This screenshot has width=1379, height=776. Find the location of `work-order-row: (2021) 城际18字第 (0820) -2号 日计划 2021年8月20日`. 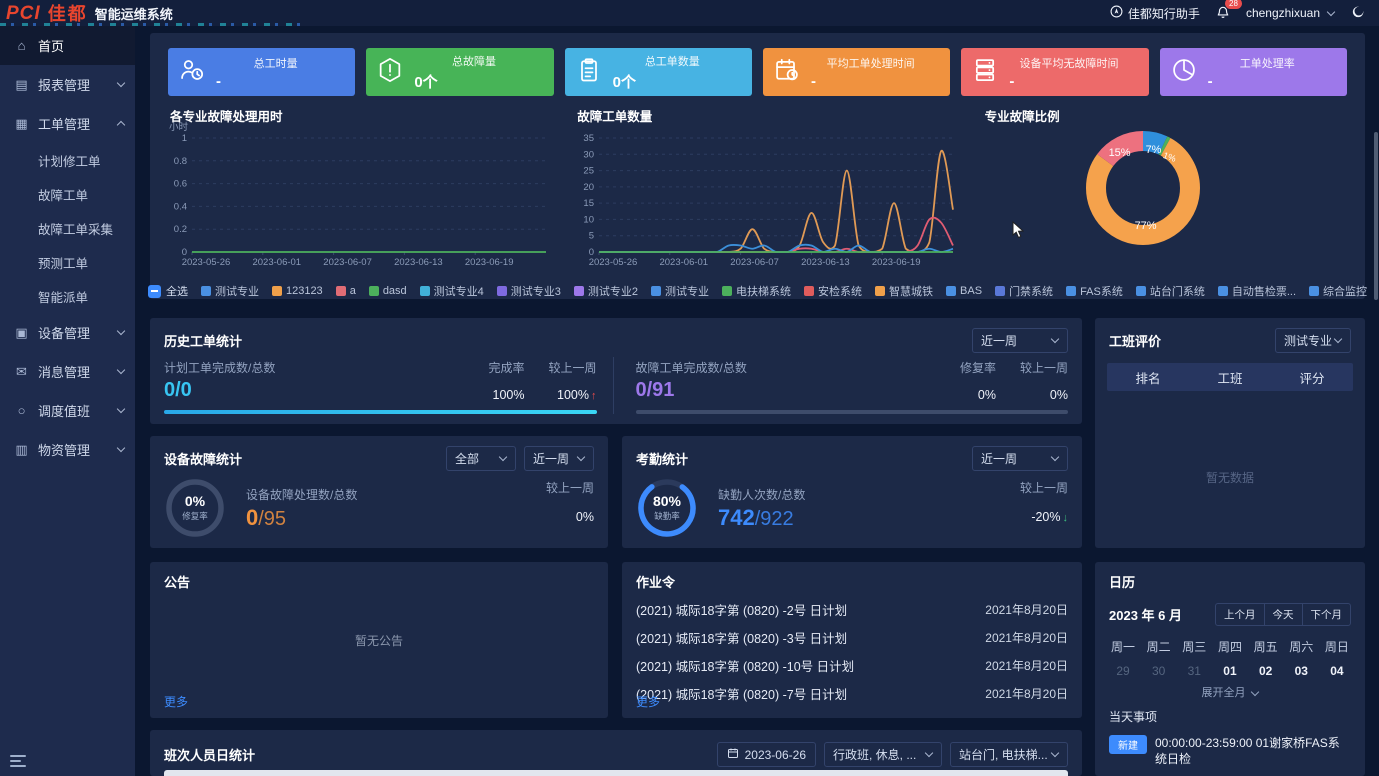

work-order-row: (2021) 城际18字第 (0820) -2号 日计划 2021年8月20日 is located at coordinates (852, 609).